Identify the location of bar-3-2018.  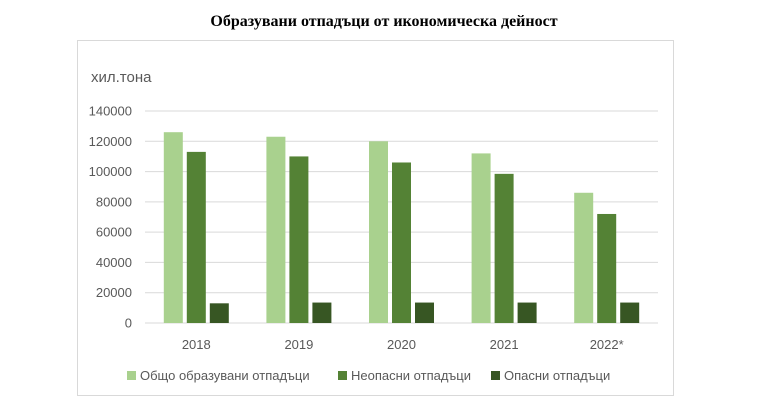
(219, 313).